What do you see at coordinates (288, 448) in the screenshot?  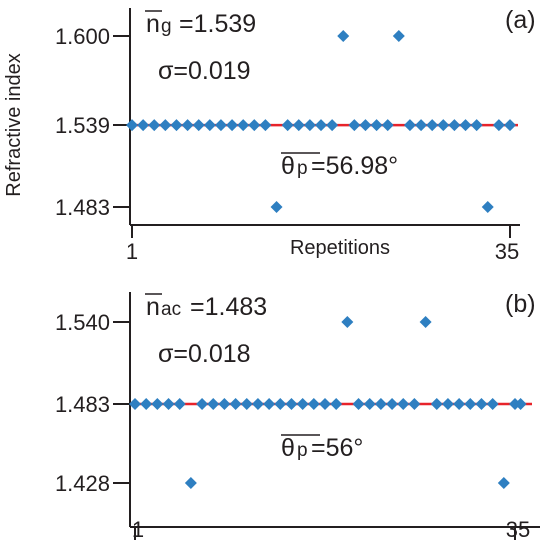 I see `theta-symbol-b: θ` at bounding box center [288, 448].